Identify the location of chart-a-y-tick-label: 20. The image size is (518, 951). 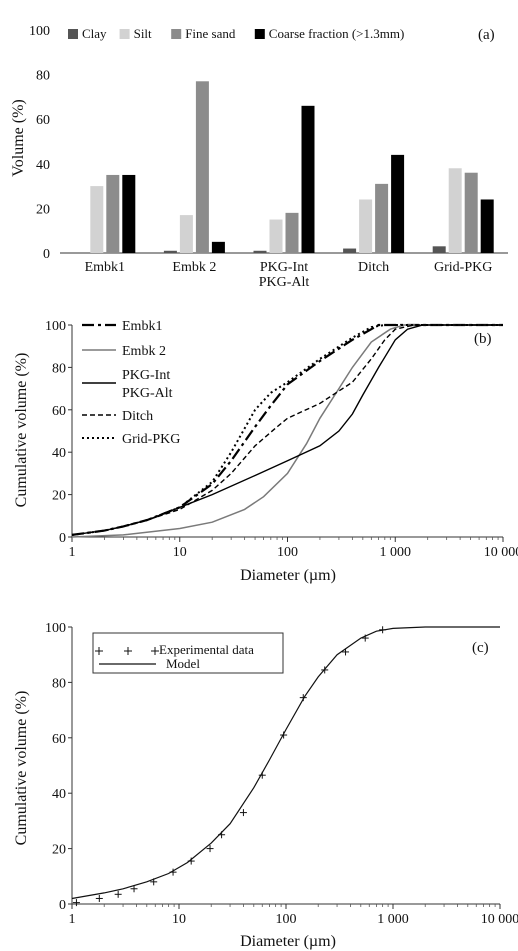
(43, 209).